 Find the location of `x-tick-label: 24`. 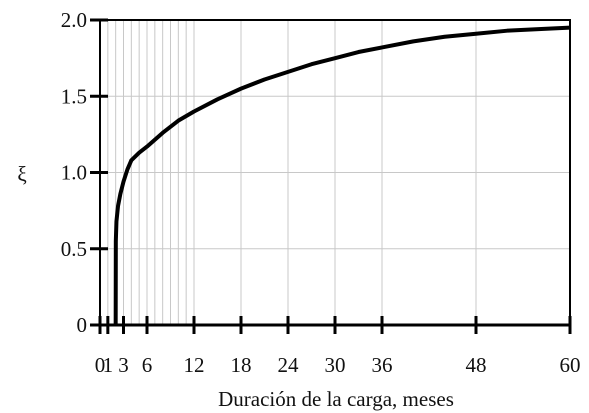

x-tick-label: 24 is located at coordinates (289, 365).